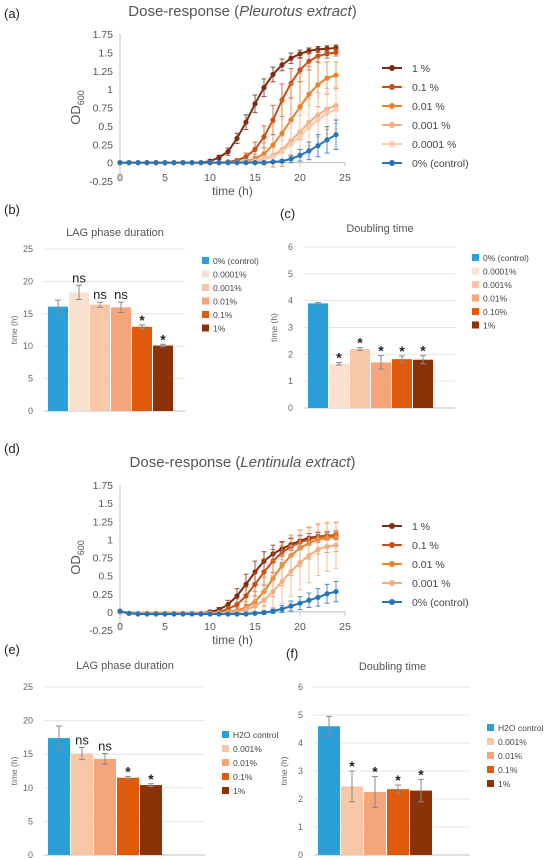 The image size is (550, 860). What do you see at coordinates (101, 631) in the screenshot?
I see `c3-y-tick-label: -0.25` at bounding box center [101, 631].